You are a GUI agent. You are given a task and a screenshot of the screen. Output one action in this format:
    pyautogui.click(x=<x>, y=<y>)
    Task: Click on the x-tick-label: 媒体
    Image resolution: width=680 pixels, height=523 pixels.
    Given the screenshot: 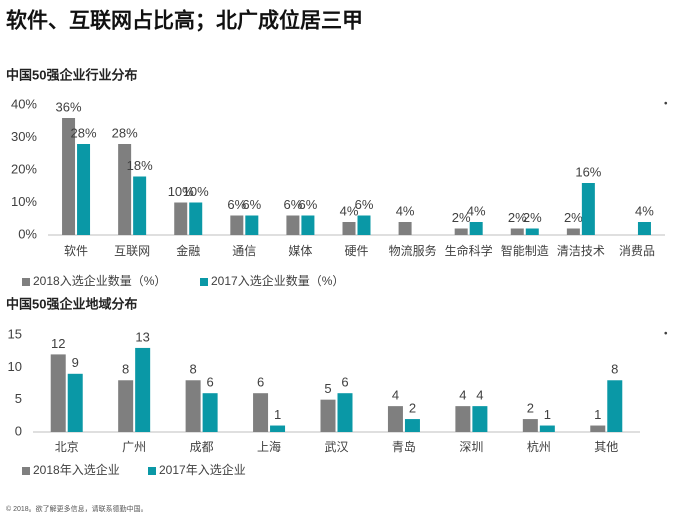 What is the action you would take?
    pyautogui.click(x=300, y=251)
    